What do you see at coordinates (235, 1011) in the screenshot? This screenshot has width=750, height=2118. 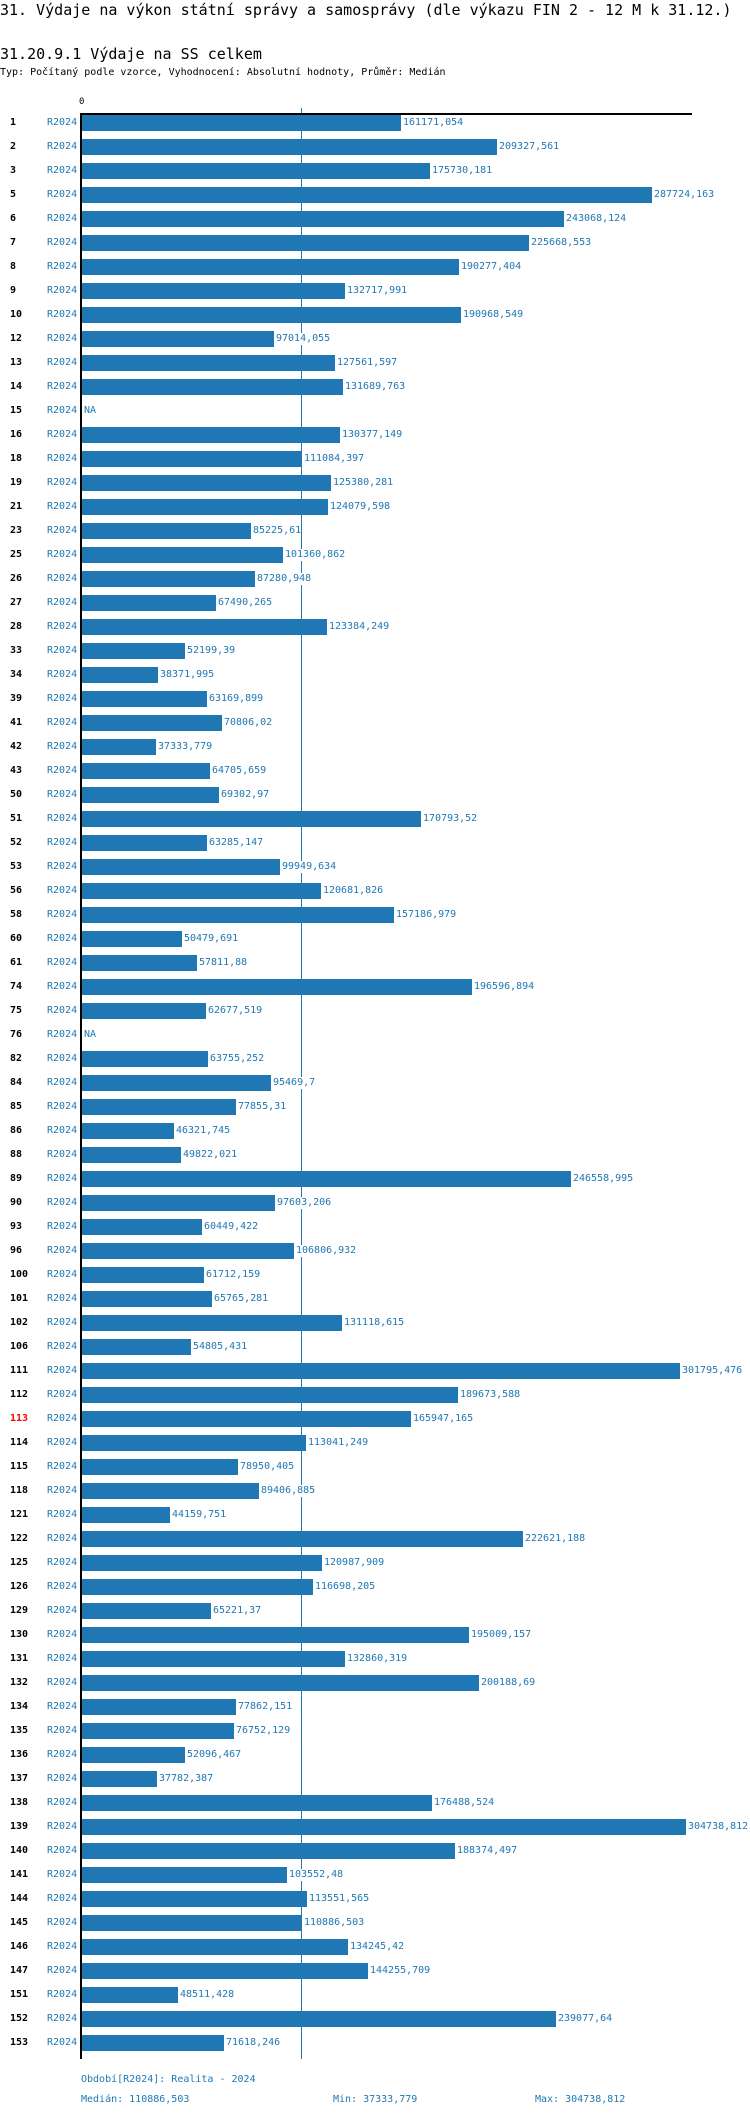 I see `bar-value-label: 62677,519` at bounding box center [235, 1011].